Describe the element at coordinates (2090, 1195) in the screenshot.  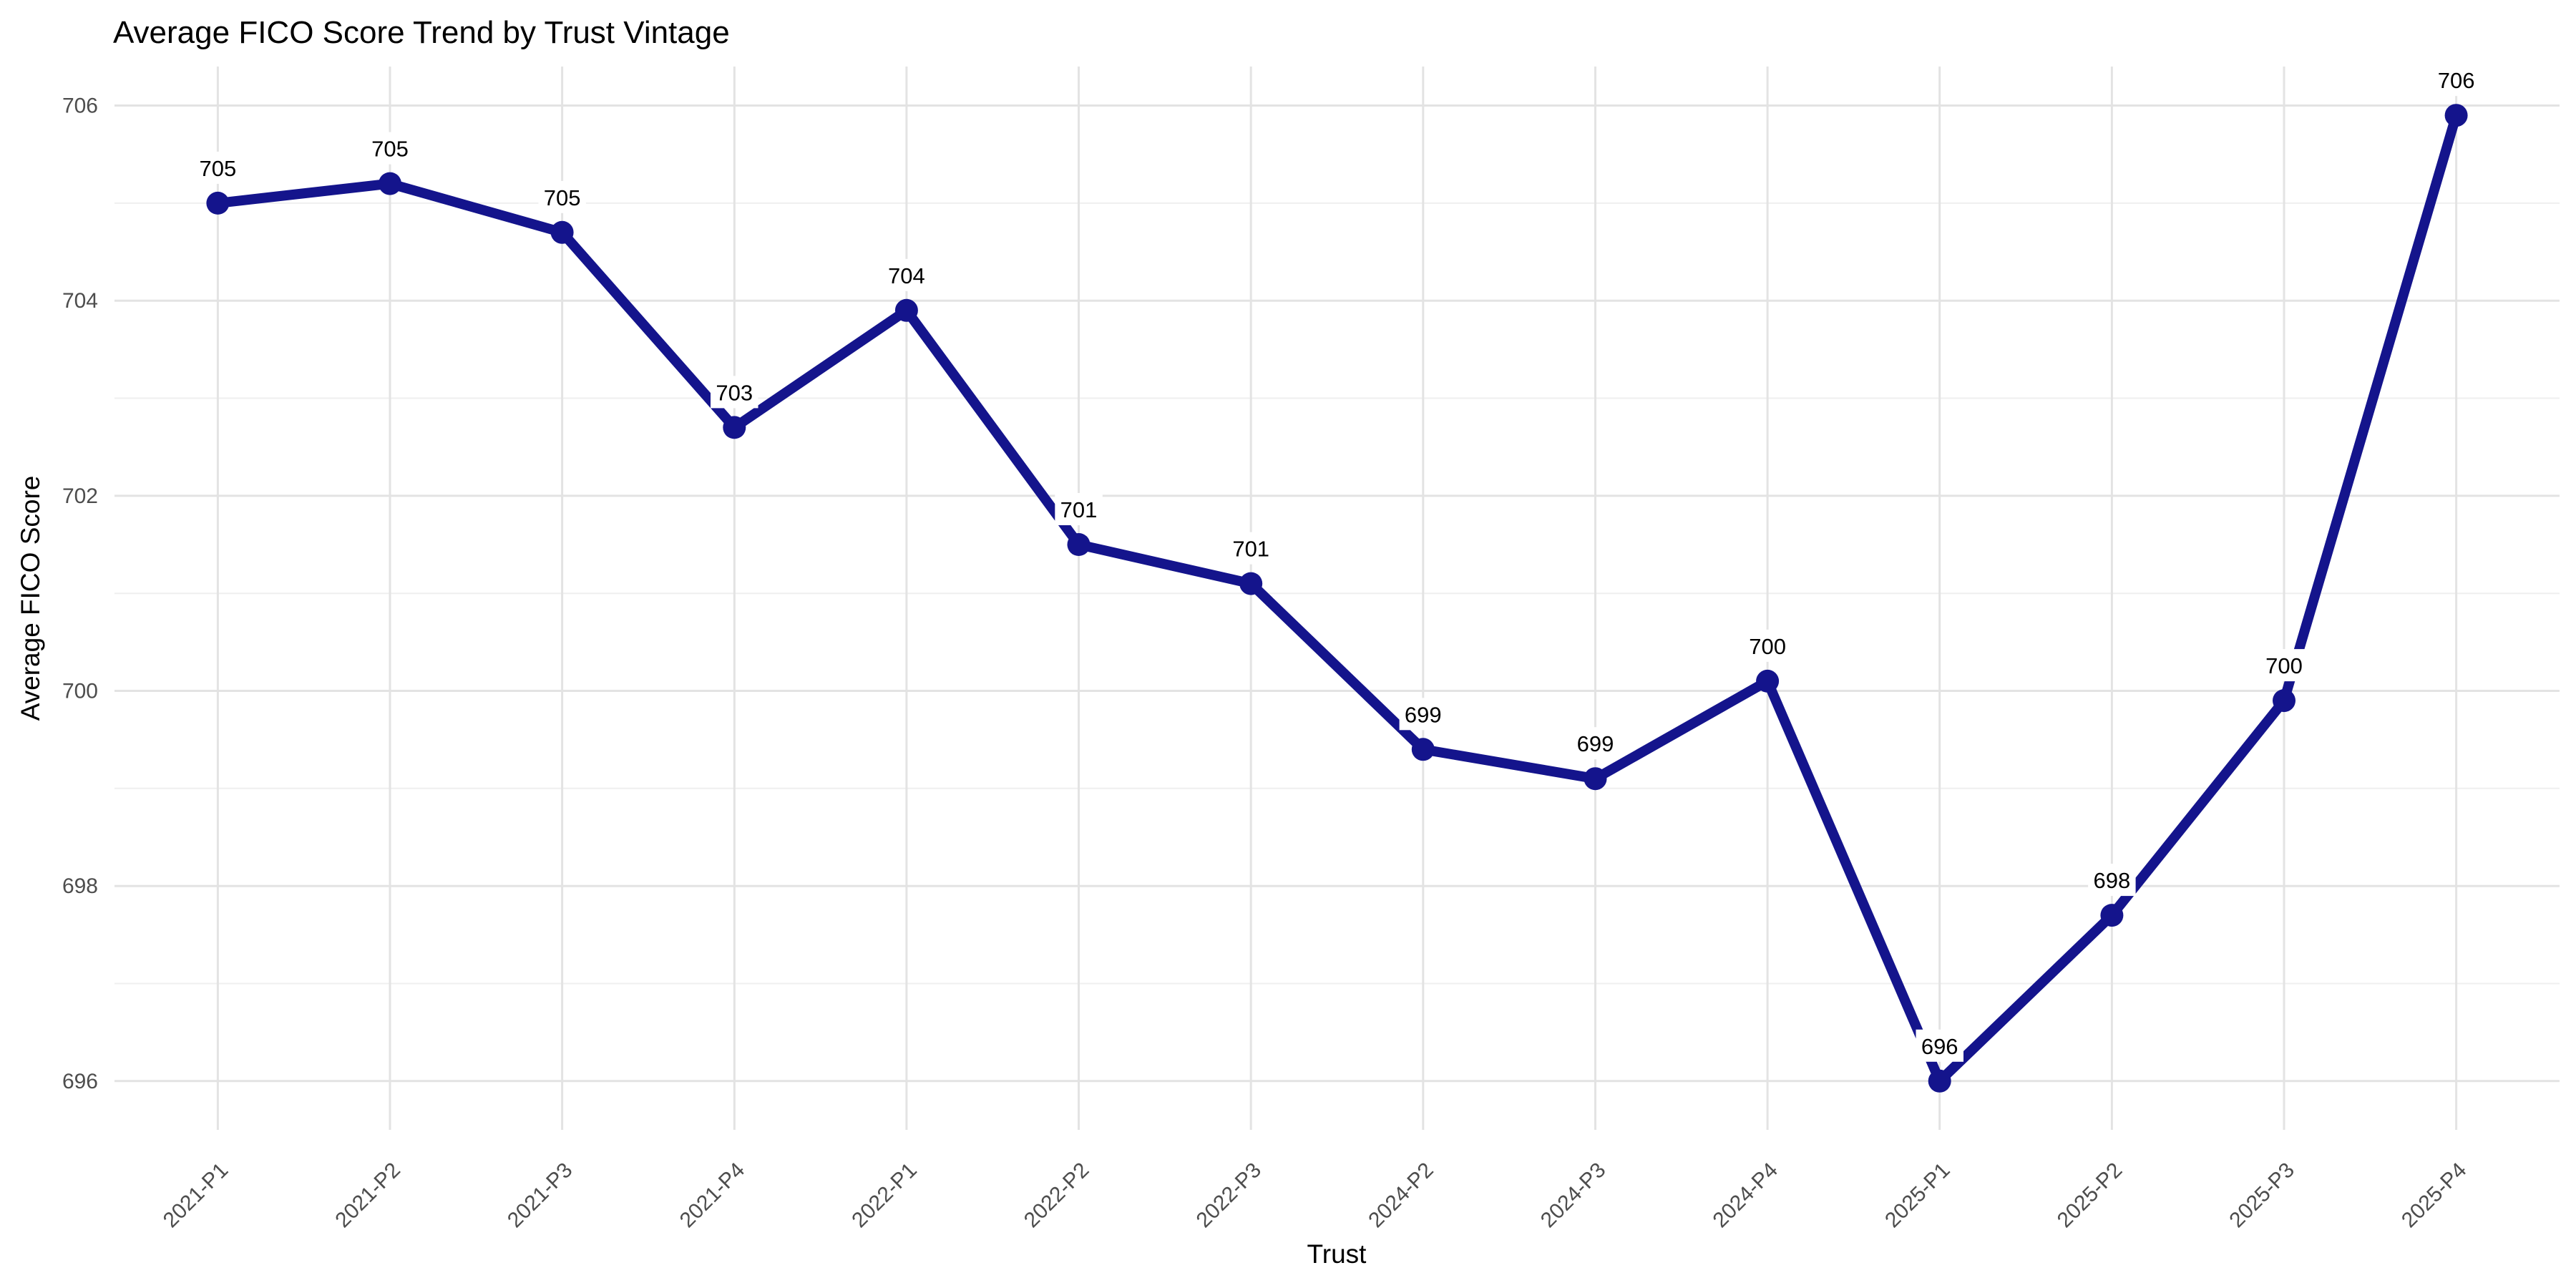
I see `x-tick-label: 2025-P2` at that location.